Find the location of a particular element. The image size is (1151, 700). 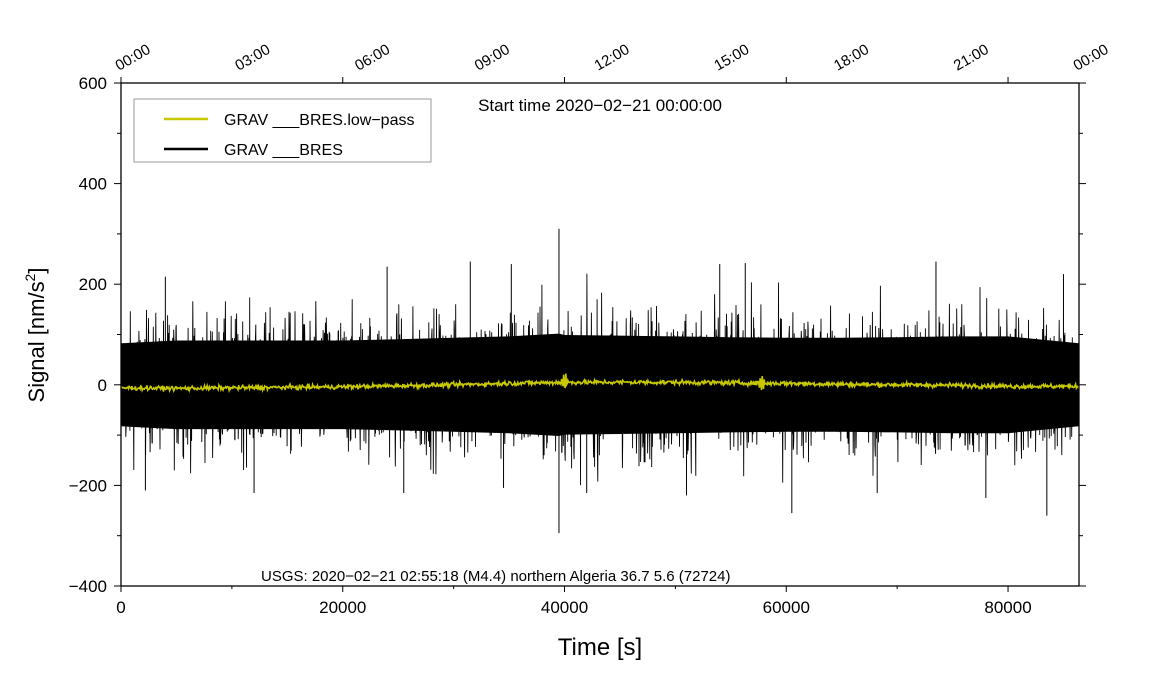

series-raw-core-band is located at coordinates (600, 384).